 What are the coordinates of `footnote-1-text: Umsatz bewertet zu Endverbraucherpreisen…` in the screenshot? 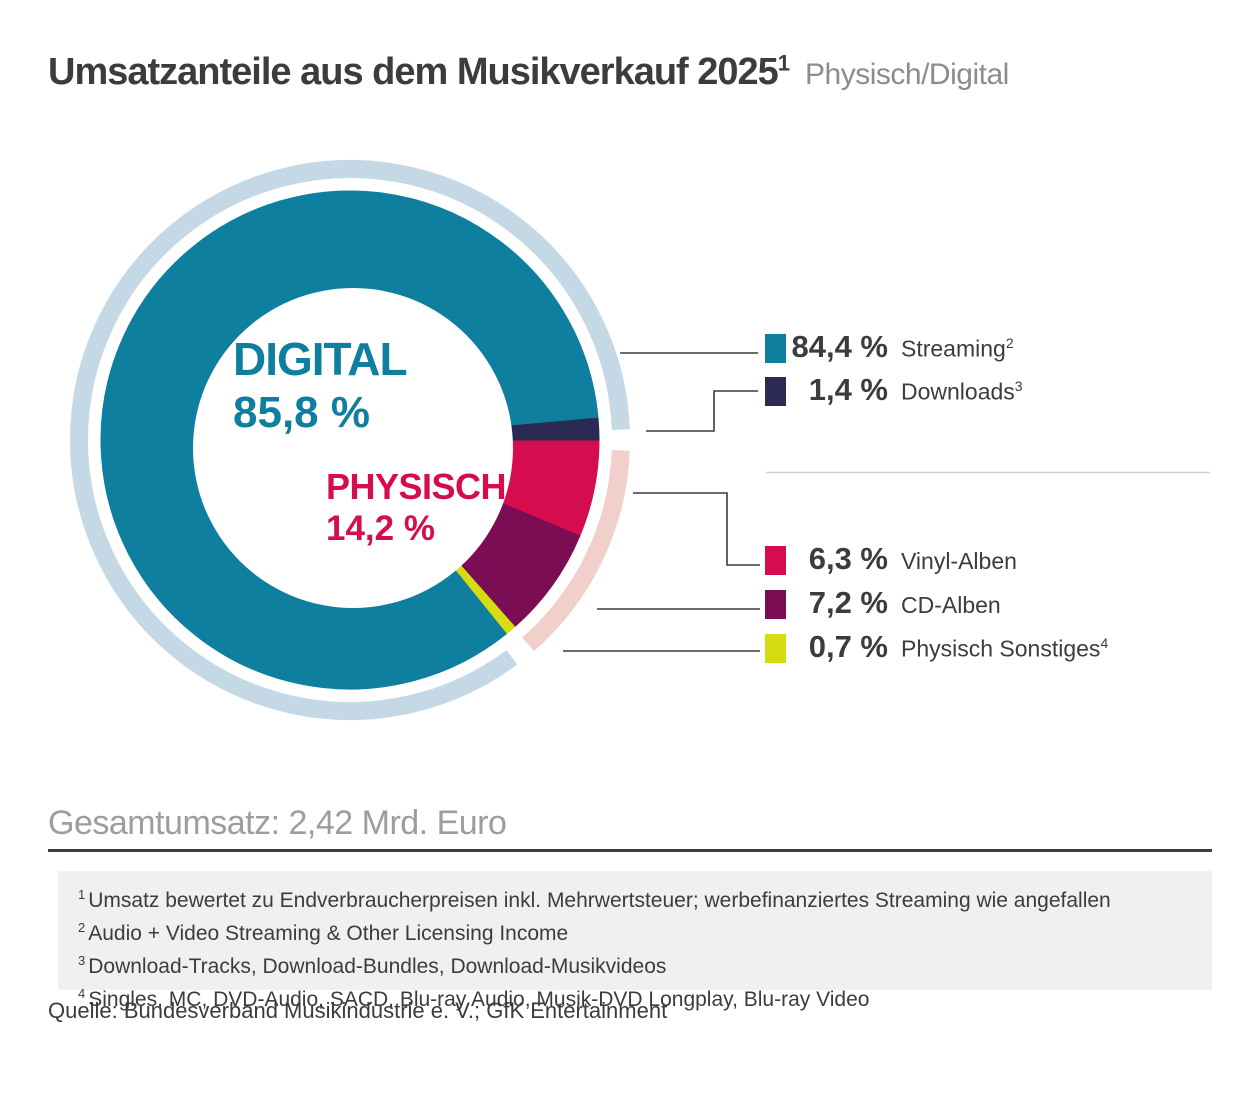 It's located at (599, 900).